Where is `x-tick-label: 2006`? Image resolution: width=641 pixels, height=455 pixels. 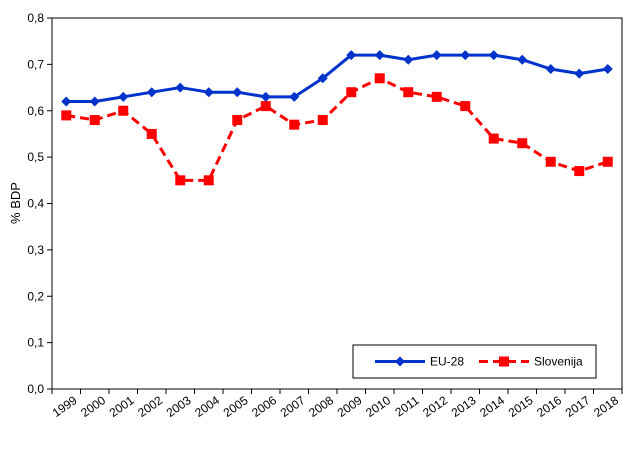 x-tick-label: 2006 is located at coordinates (264, 406).